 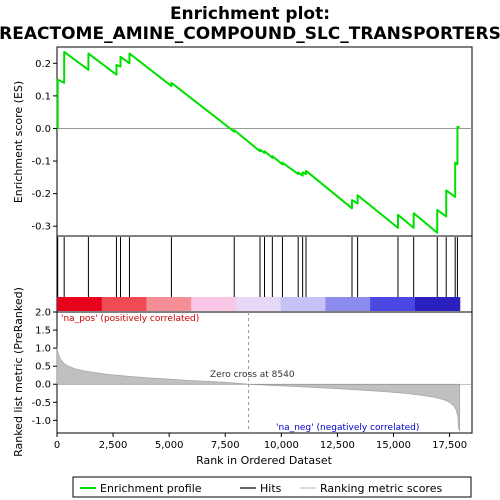 What do you see at coordinates (41, 194) in the screenshot?
I see `es-tick-label-4: -0.2` at bounding box center [41, 194].